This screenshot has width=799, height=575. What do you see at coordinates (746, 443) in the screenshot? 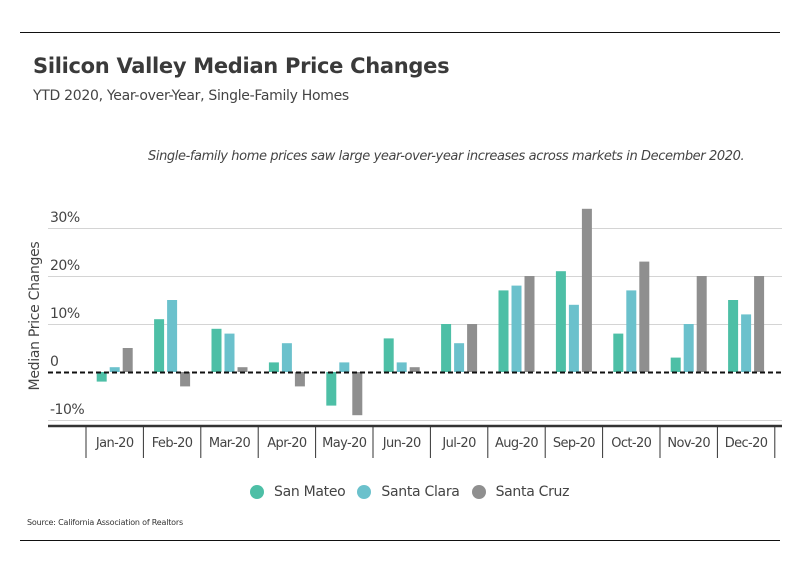
I see `x-tick-label: Dec-20` at bounding box center [746, 443].